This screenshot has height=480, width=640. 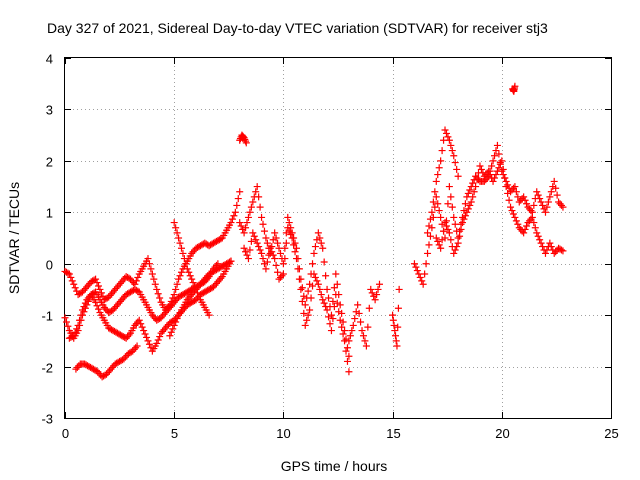 I want to click on y-tick-label: -1, so click(x=47, y=316).